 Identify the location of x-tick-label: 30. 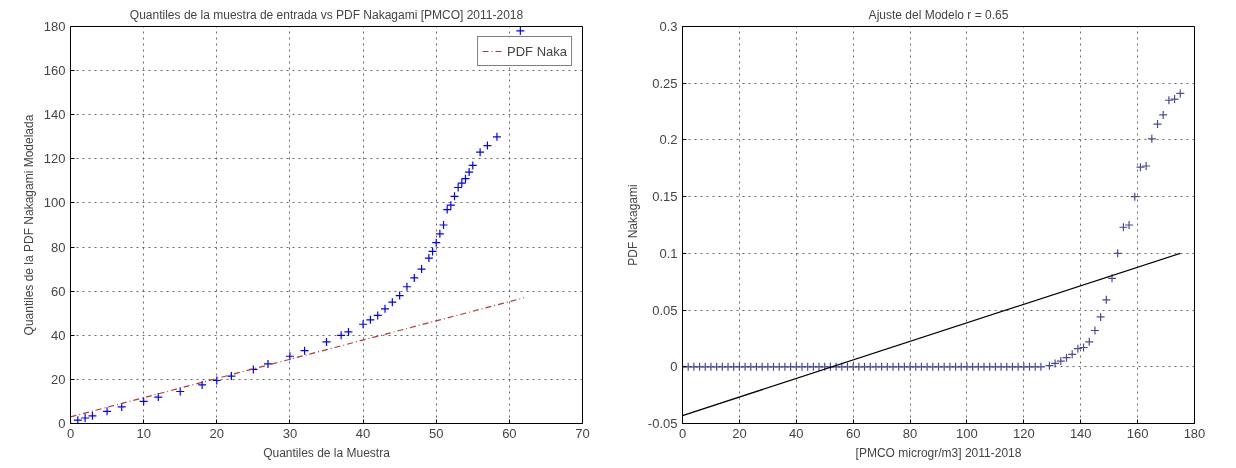
(290, 433).